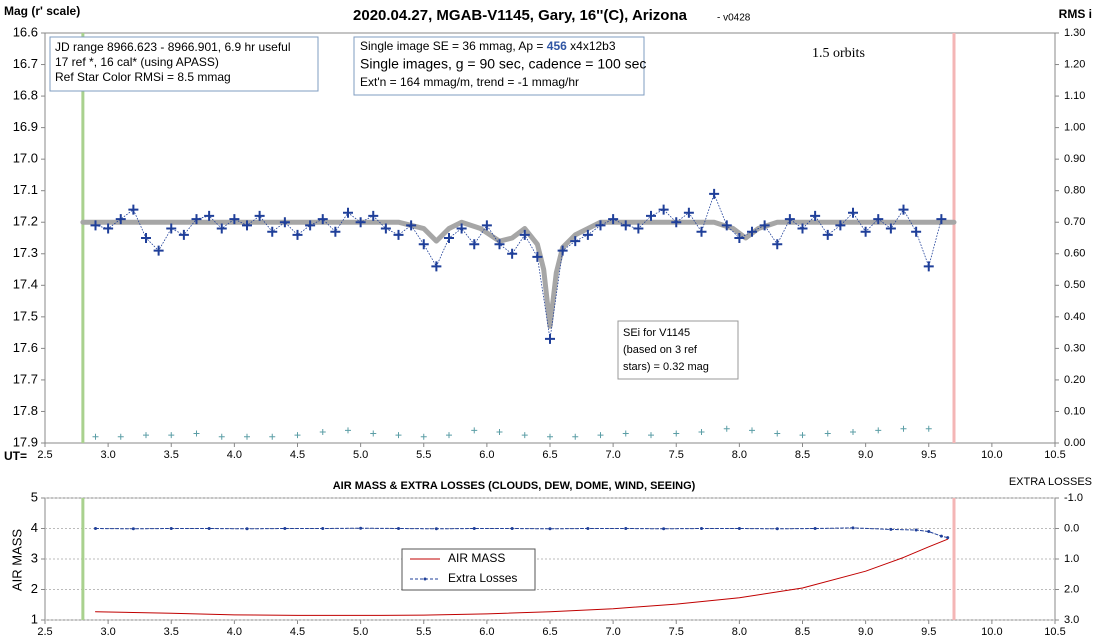  Describe the element at coordinates (656, 333) in the screenshot. I see `sei-line: SEi for V1145` at that location.